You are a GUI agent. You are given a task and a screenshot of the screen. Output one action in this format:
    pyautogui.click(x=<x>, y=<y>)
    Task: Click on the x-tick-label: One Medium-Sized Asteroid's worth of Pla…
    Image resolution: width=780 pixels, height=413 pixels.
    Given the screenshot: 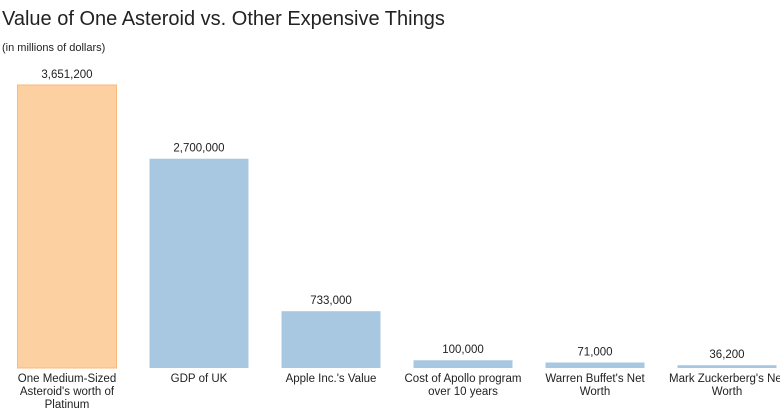 What is the action you would take?
    pyautogui.click(x=67, y=392)
    